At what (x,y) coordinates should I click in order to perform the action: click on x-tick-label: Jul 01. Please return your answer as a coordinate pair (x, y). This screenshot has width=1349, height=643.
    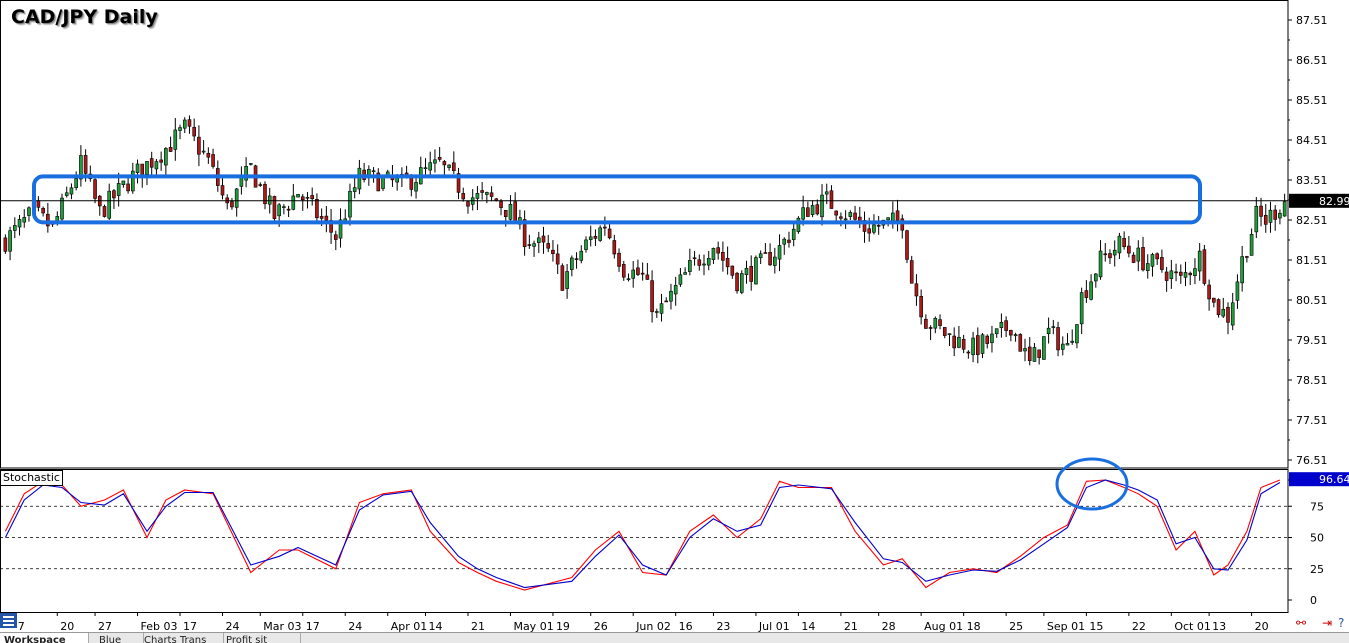
    Looking at the image, I should click on (774, 626).